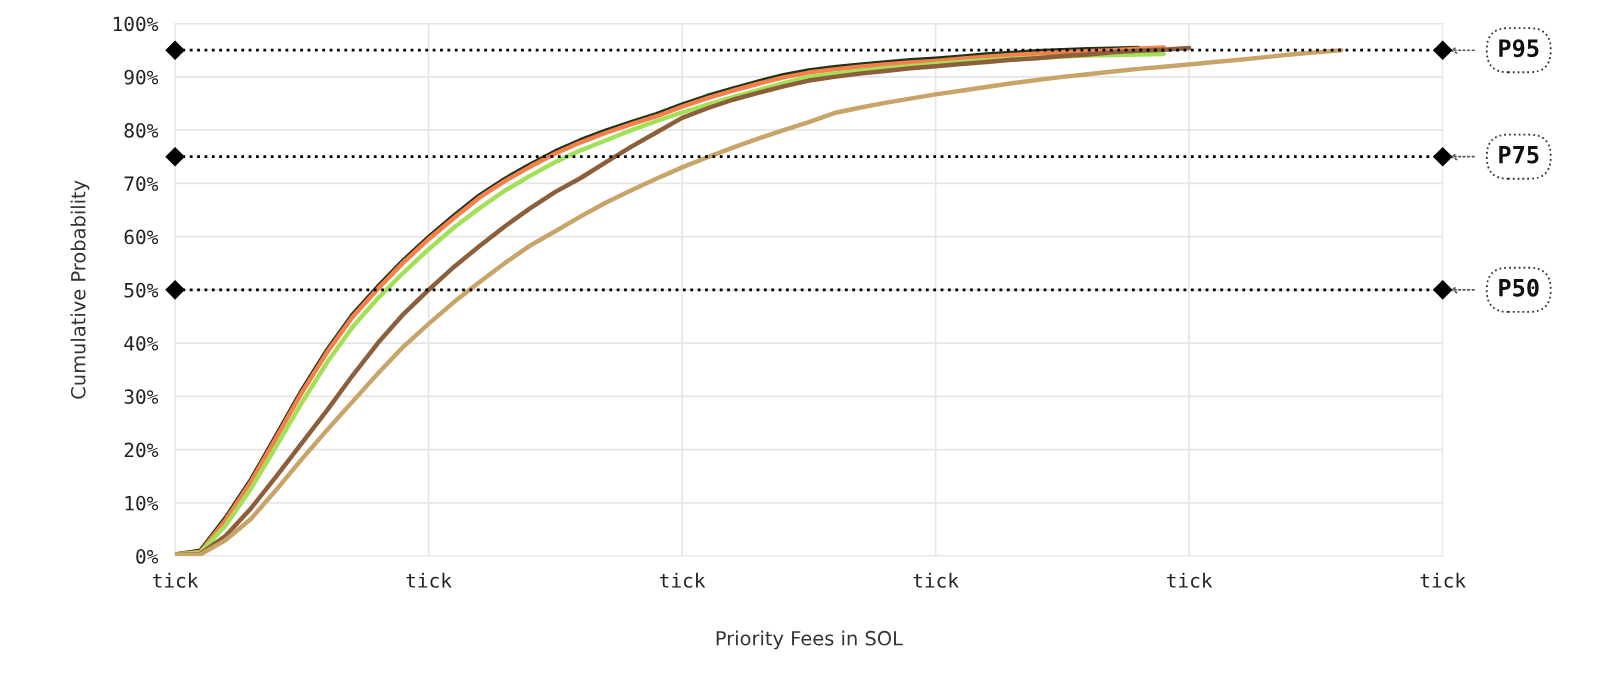 The width and height of the screenshot is (1621, 674). Describe the element at coordinates (141, 184) in the screenshot. I see `y-tick-label: 70%` at that location.